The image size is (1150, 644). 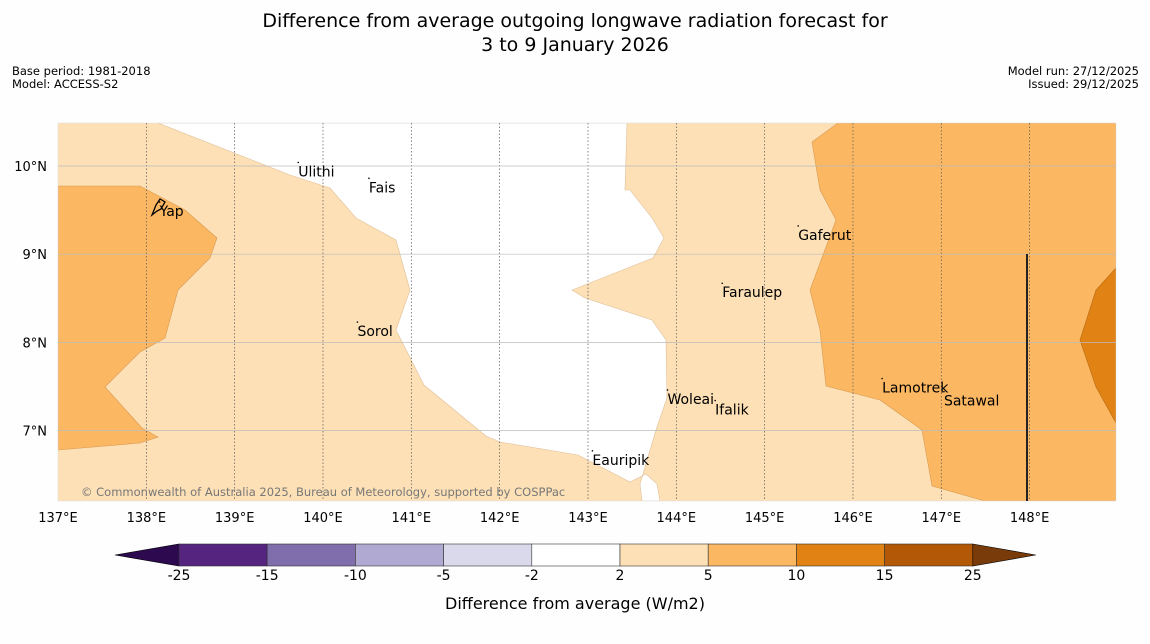 I want to click on lat-tick-label: 8°N, so click(x=35, y=343).